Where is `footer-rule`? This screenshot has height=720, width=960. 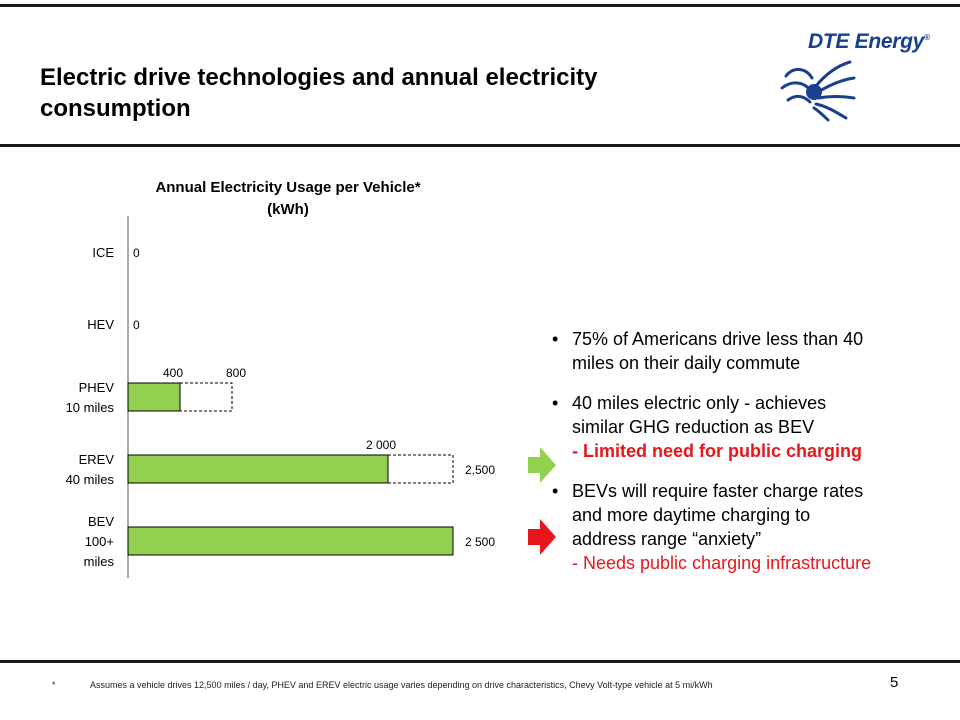 footer-rule is located at coordinates (480, 661).